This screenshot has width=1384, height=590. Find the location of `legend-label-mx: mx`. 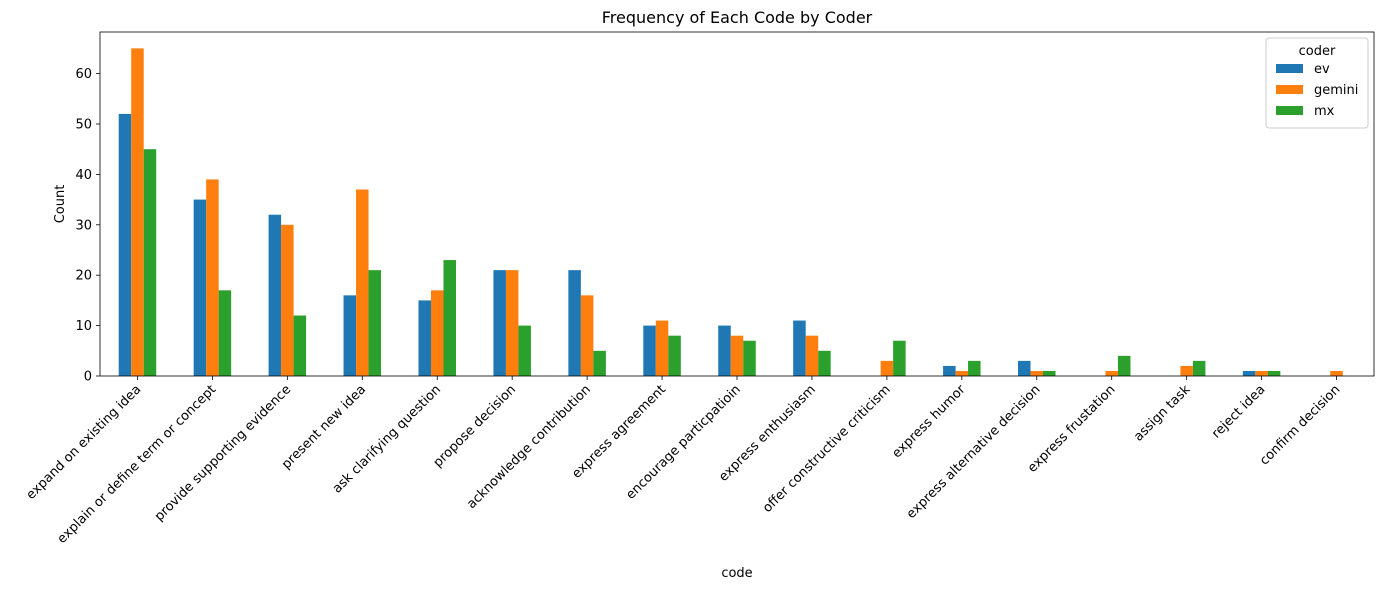

legend-label-mx: mx is located at coordinates (1324, 111).